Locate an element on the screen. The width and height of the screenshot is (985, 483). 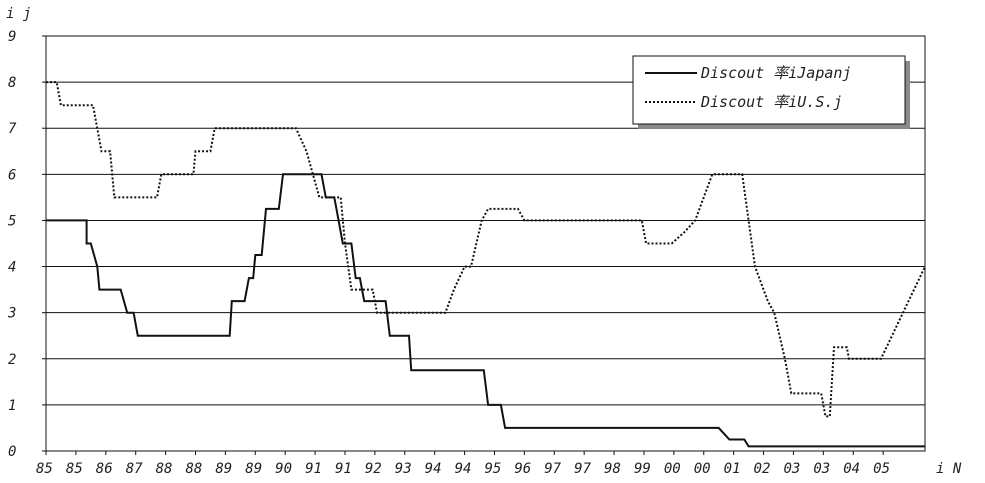
x-tick-label: 02 is located at coordinates (762, 469).